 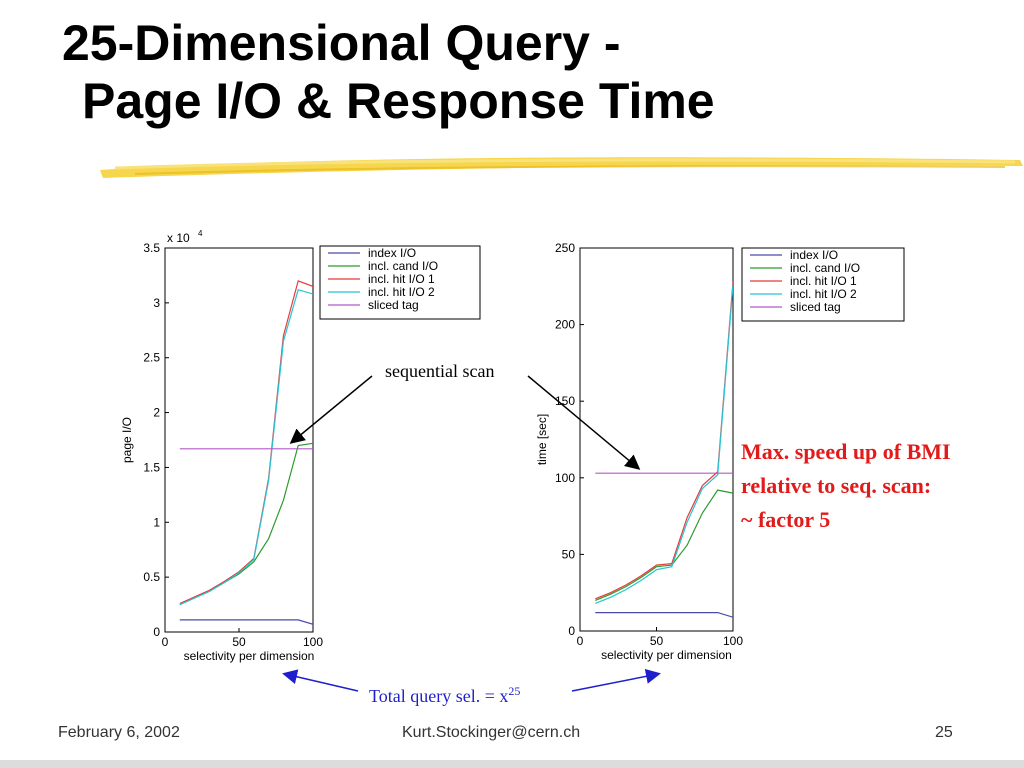 I want to click on total-selectivity-label: Total query sel. = x25, so click(x=444, y=695).